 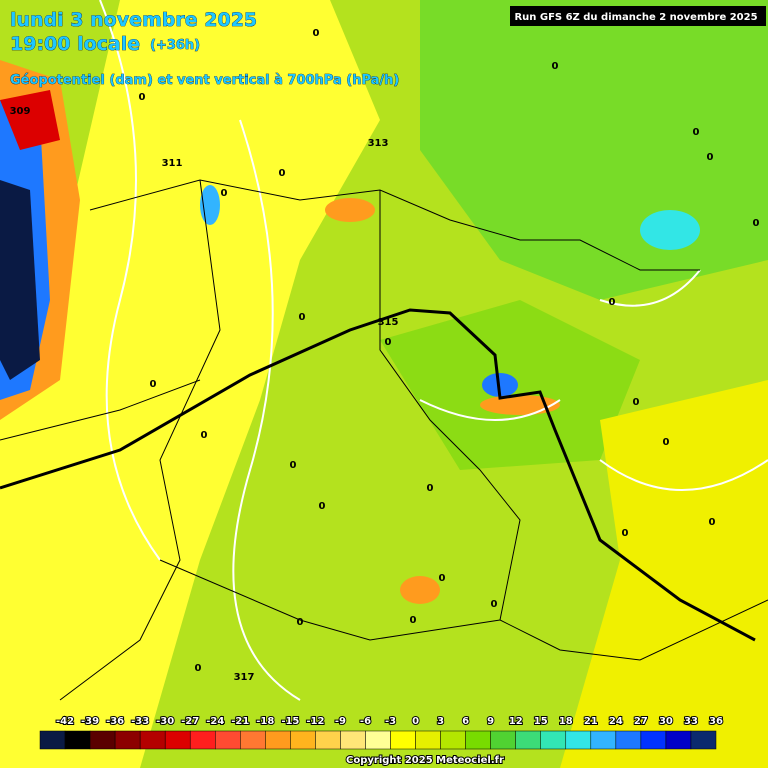 I want to click on legend-label: -39, so click(x=90, y=721).